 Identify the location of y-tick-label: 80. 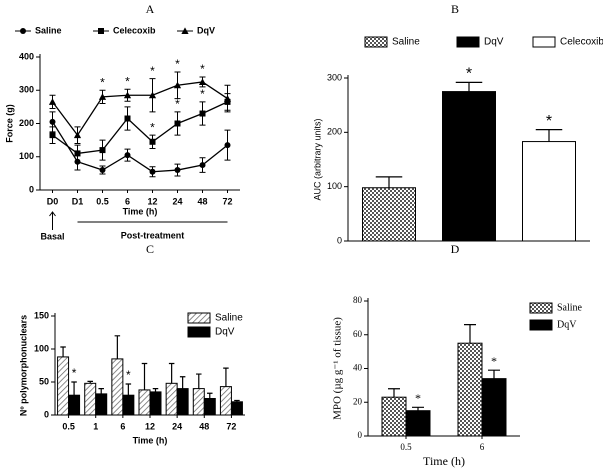
(358, 300).